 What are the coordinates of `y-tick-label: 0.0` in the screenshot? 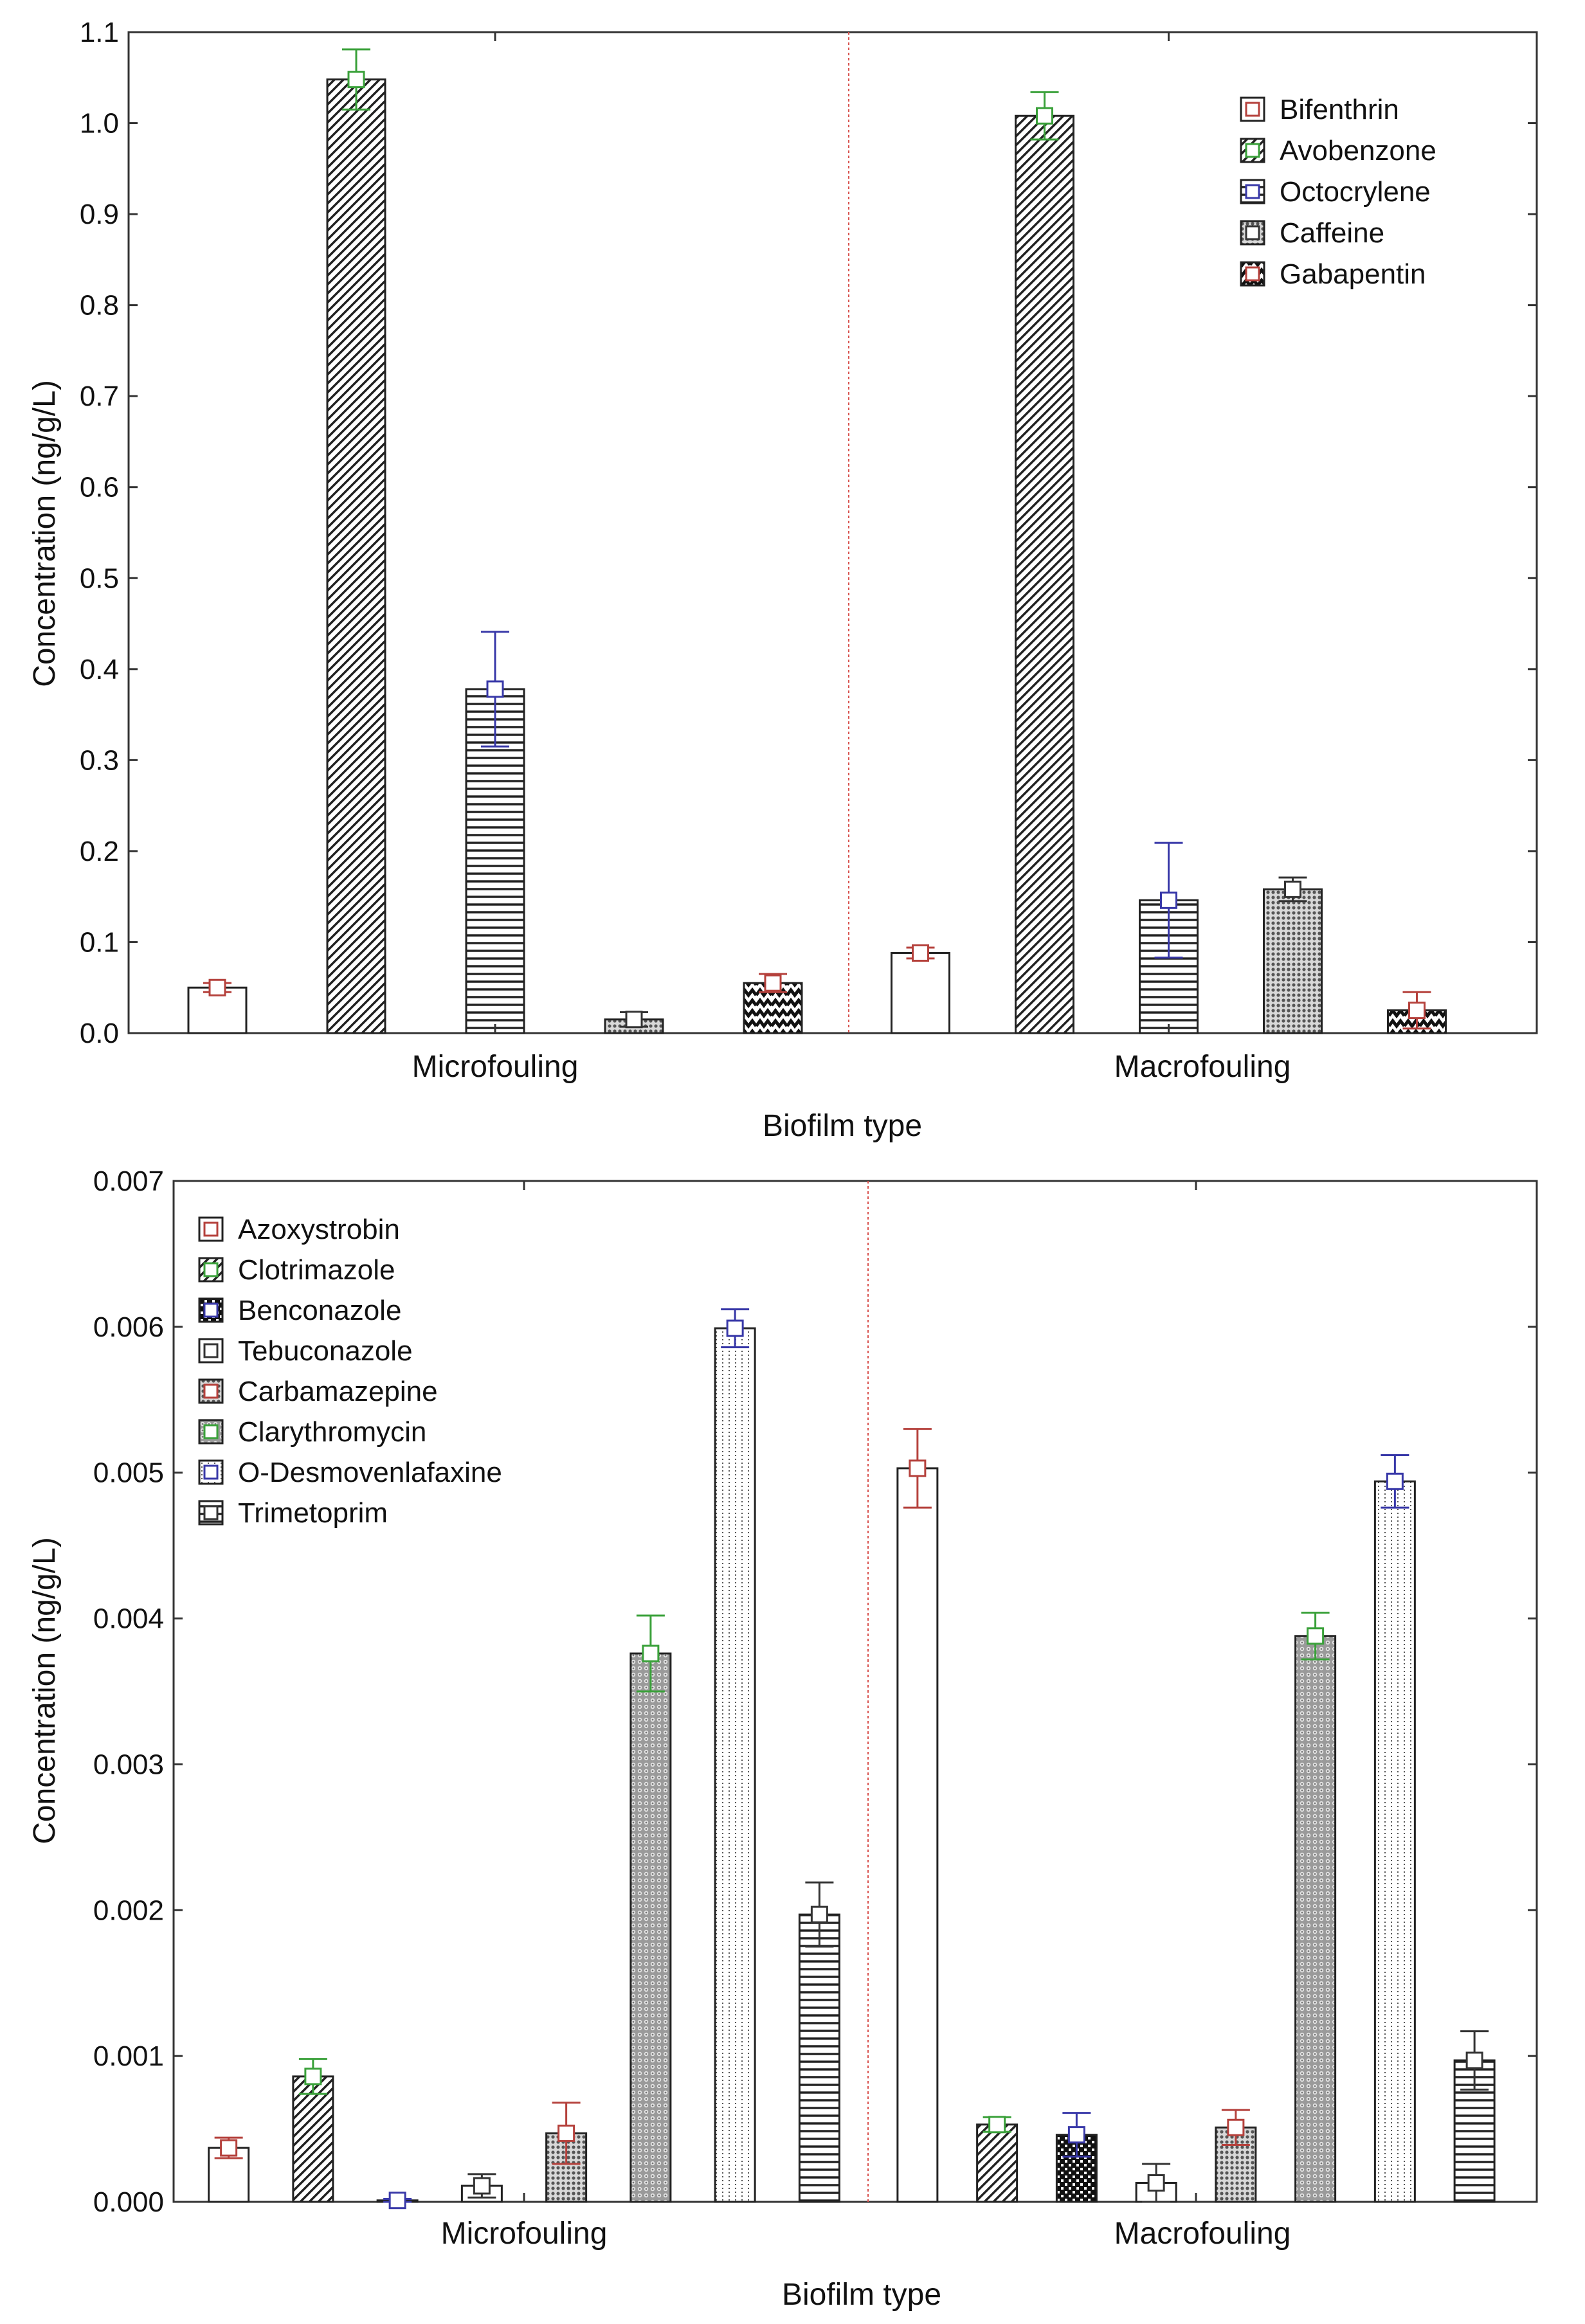 It's located at (100, 1033).